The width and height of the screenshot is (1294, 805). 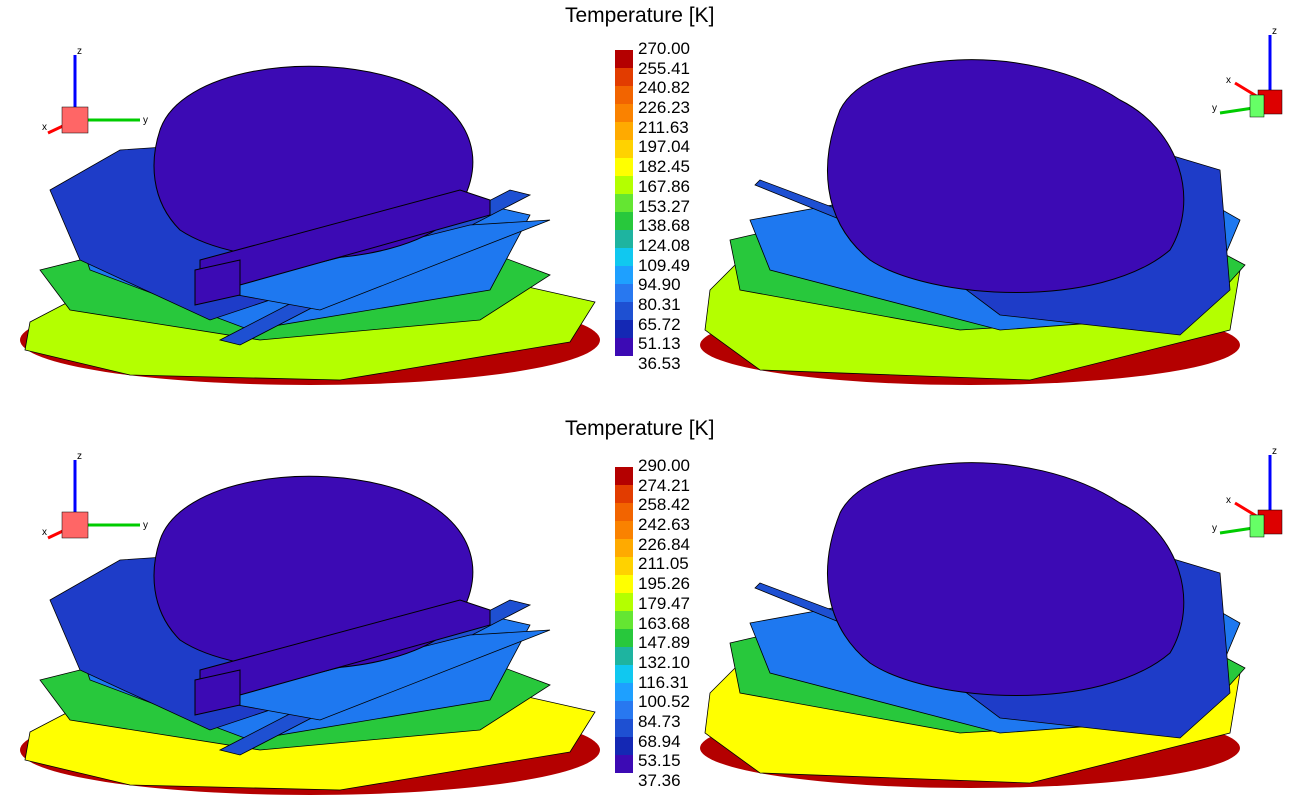 I want to click on colorbar-tick-label: 240.82, so click(x=664, y=88).